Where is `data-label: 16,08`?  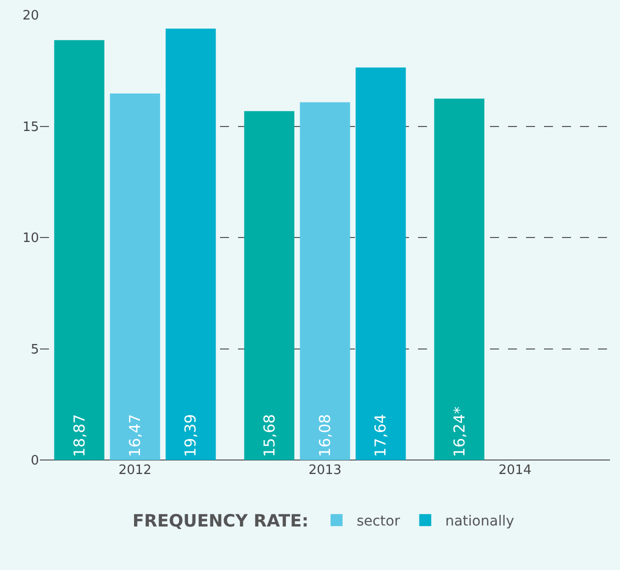
data-label: 16,08 is located at coordinates (325, 435).